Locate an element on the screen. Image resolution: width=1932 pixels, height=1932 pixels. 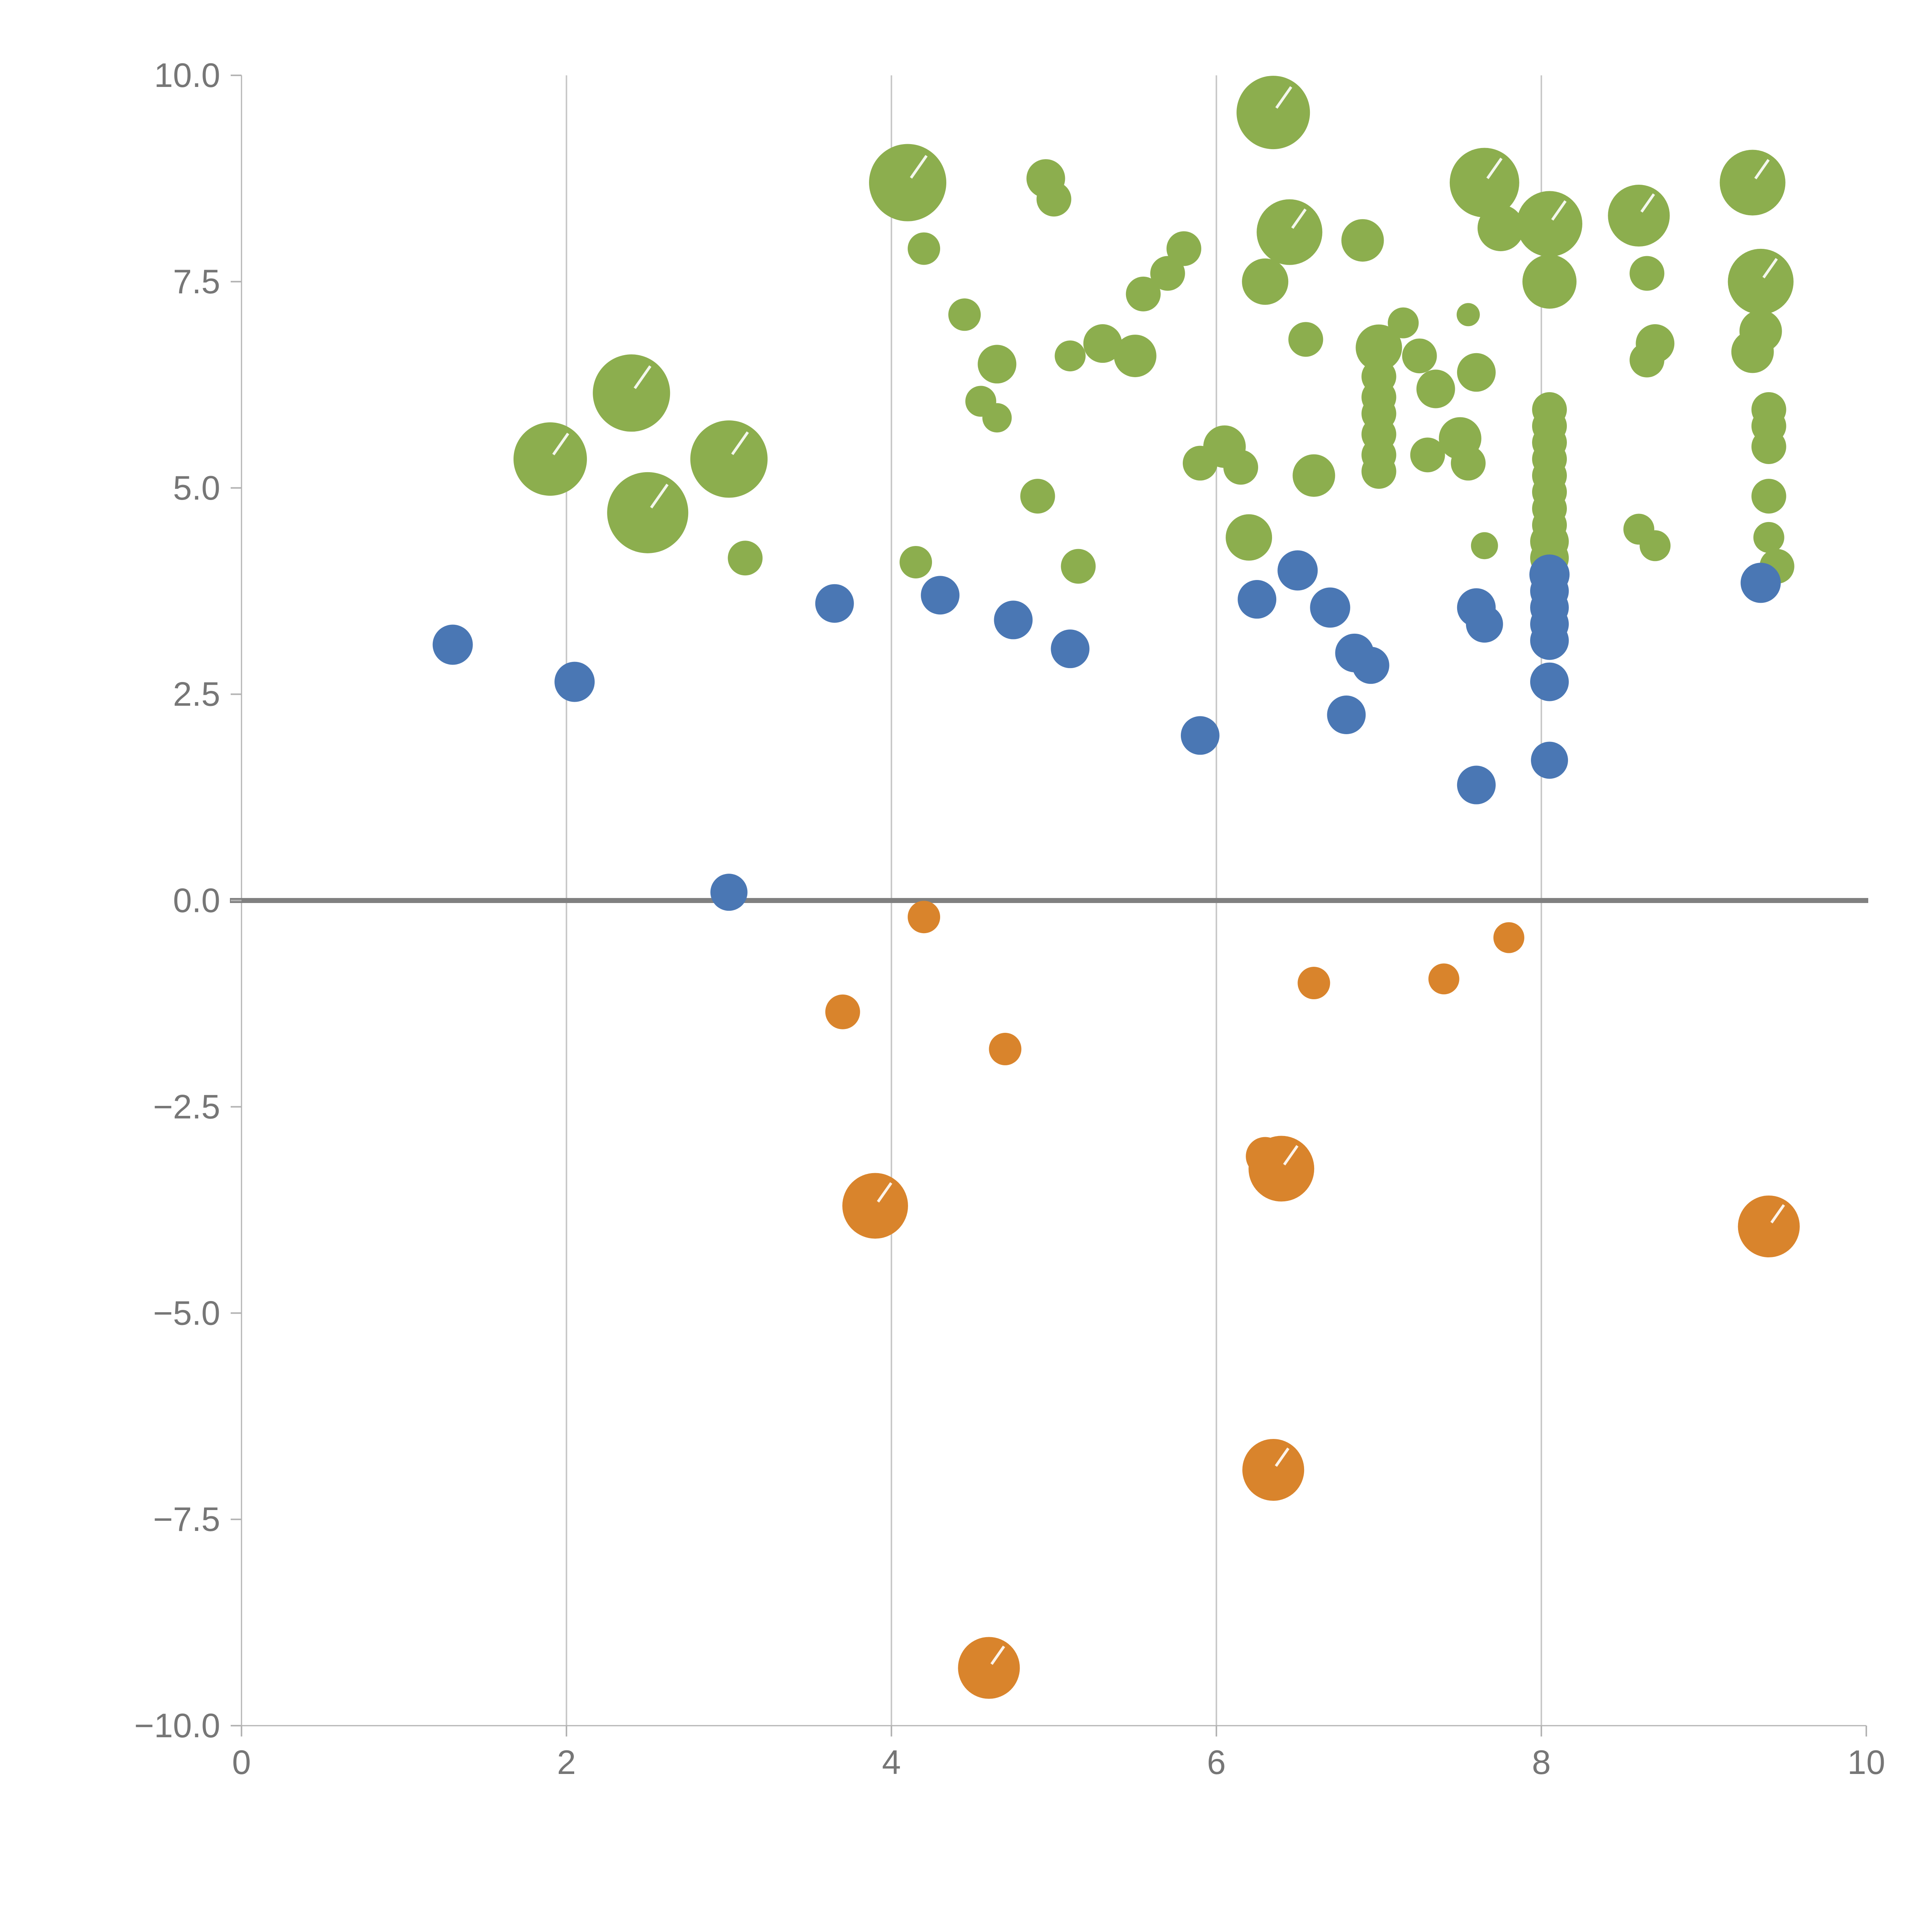
y-tick-label: −2.5 is located at coordinates (186, 1106).